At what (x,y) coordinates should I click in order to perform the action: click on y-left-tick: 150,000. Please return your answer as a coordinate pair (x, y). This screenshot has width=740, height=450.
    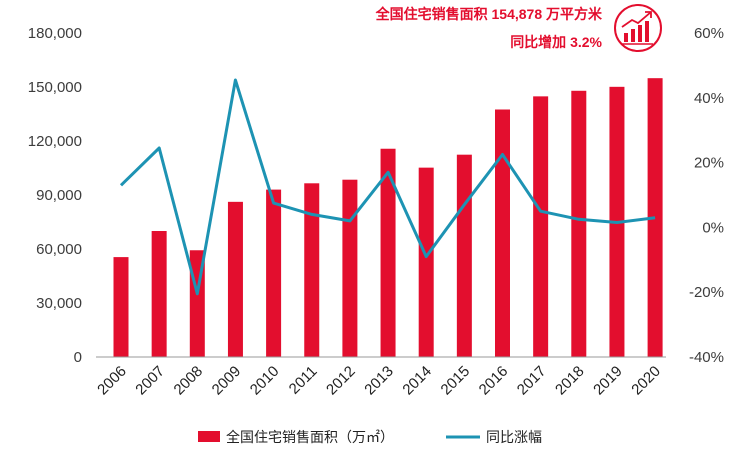
    Looking at the image, I should click on (55, 87).